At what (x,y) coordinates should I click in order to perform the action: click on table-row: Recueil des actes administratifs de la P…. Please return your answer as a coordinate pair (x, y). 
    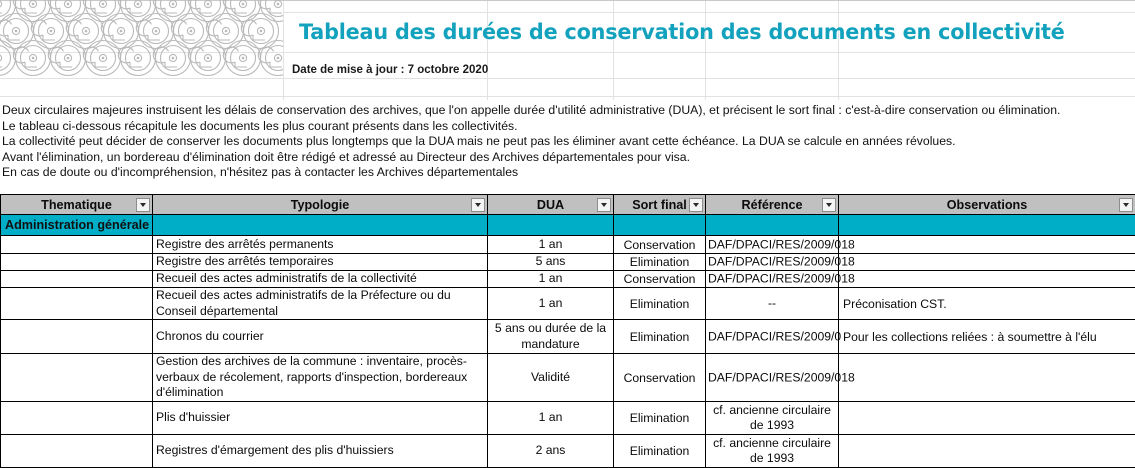
    Looking at the image, I should click on (568, 304).